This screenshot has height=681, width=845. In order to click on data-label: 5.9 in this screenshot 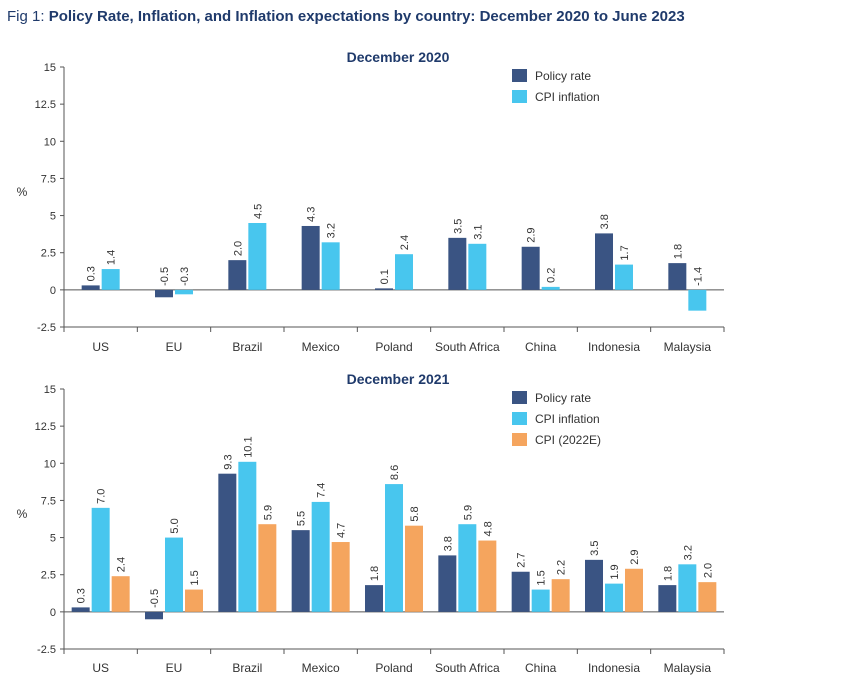, I will do `click(468, 512)`.